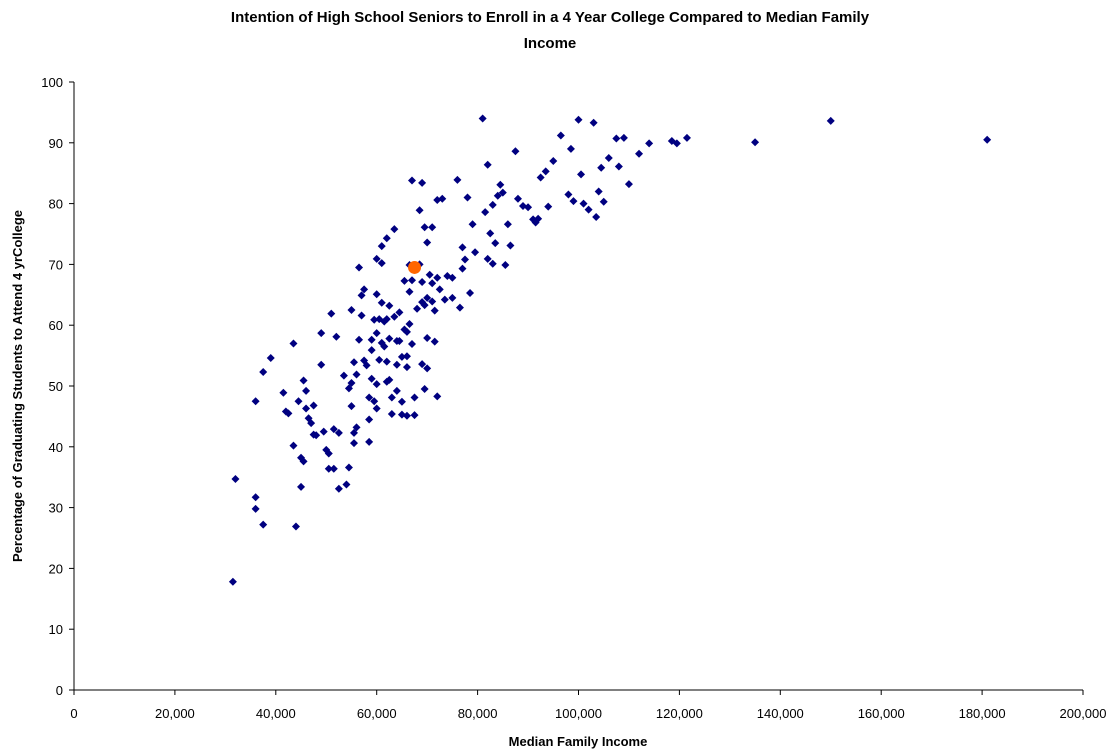 The image size is (1119, 753). Describe the element at coordinates (478, 713) in the screenshot. I see `x-tick-label: 80,000` at that location.